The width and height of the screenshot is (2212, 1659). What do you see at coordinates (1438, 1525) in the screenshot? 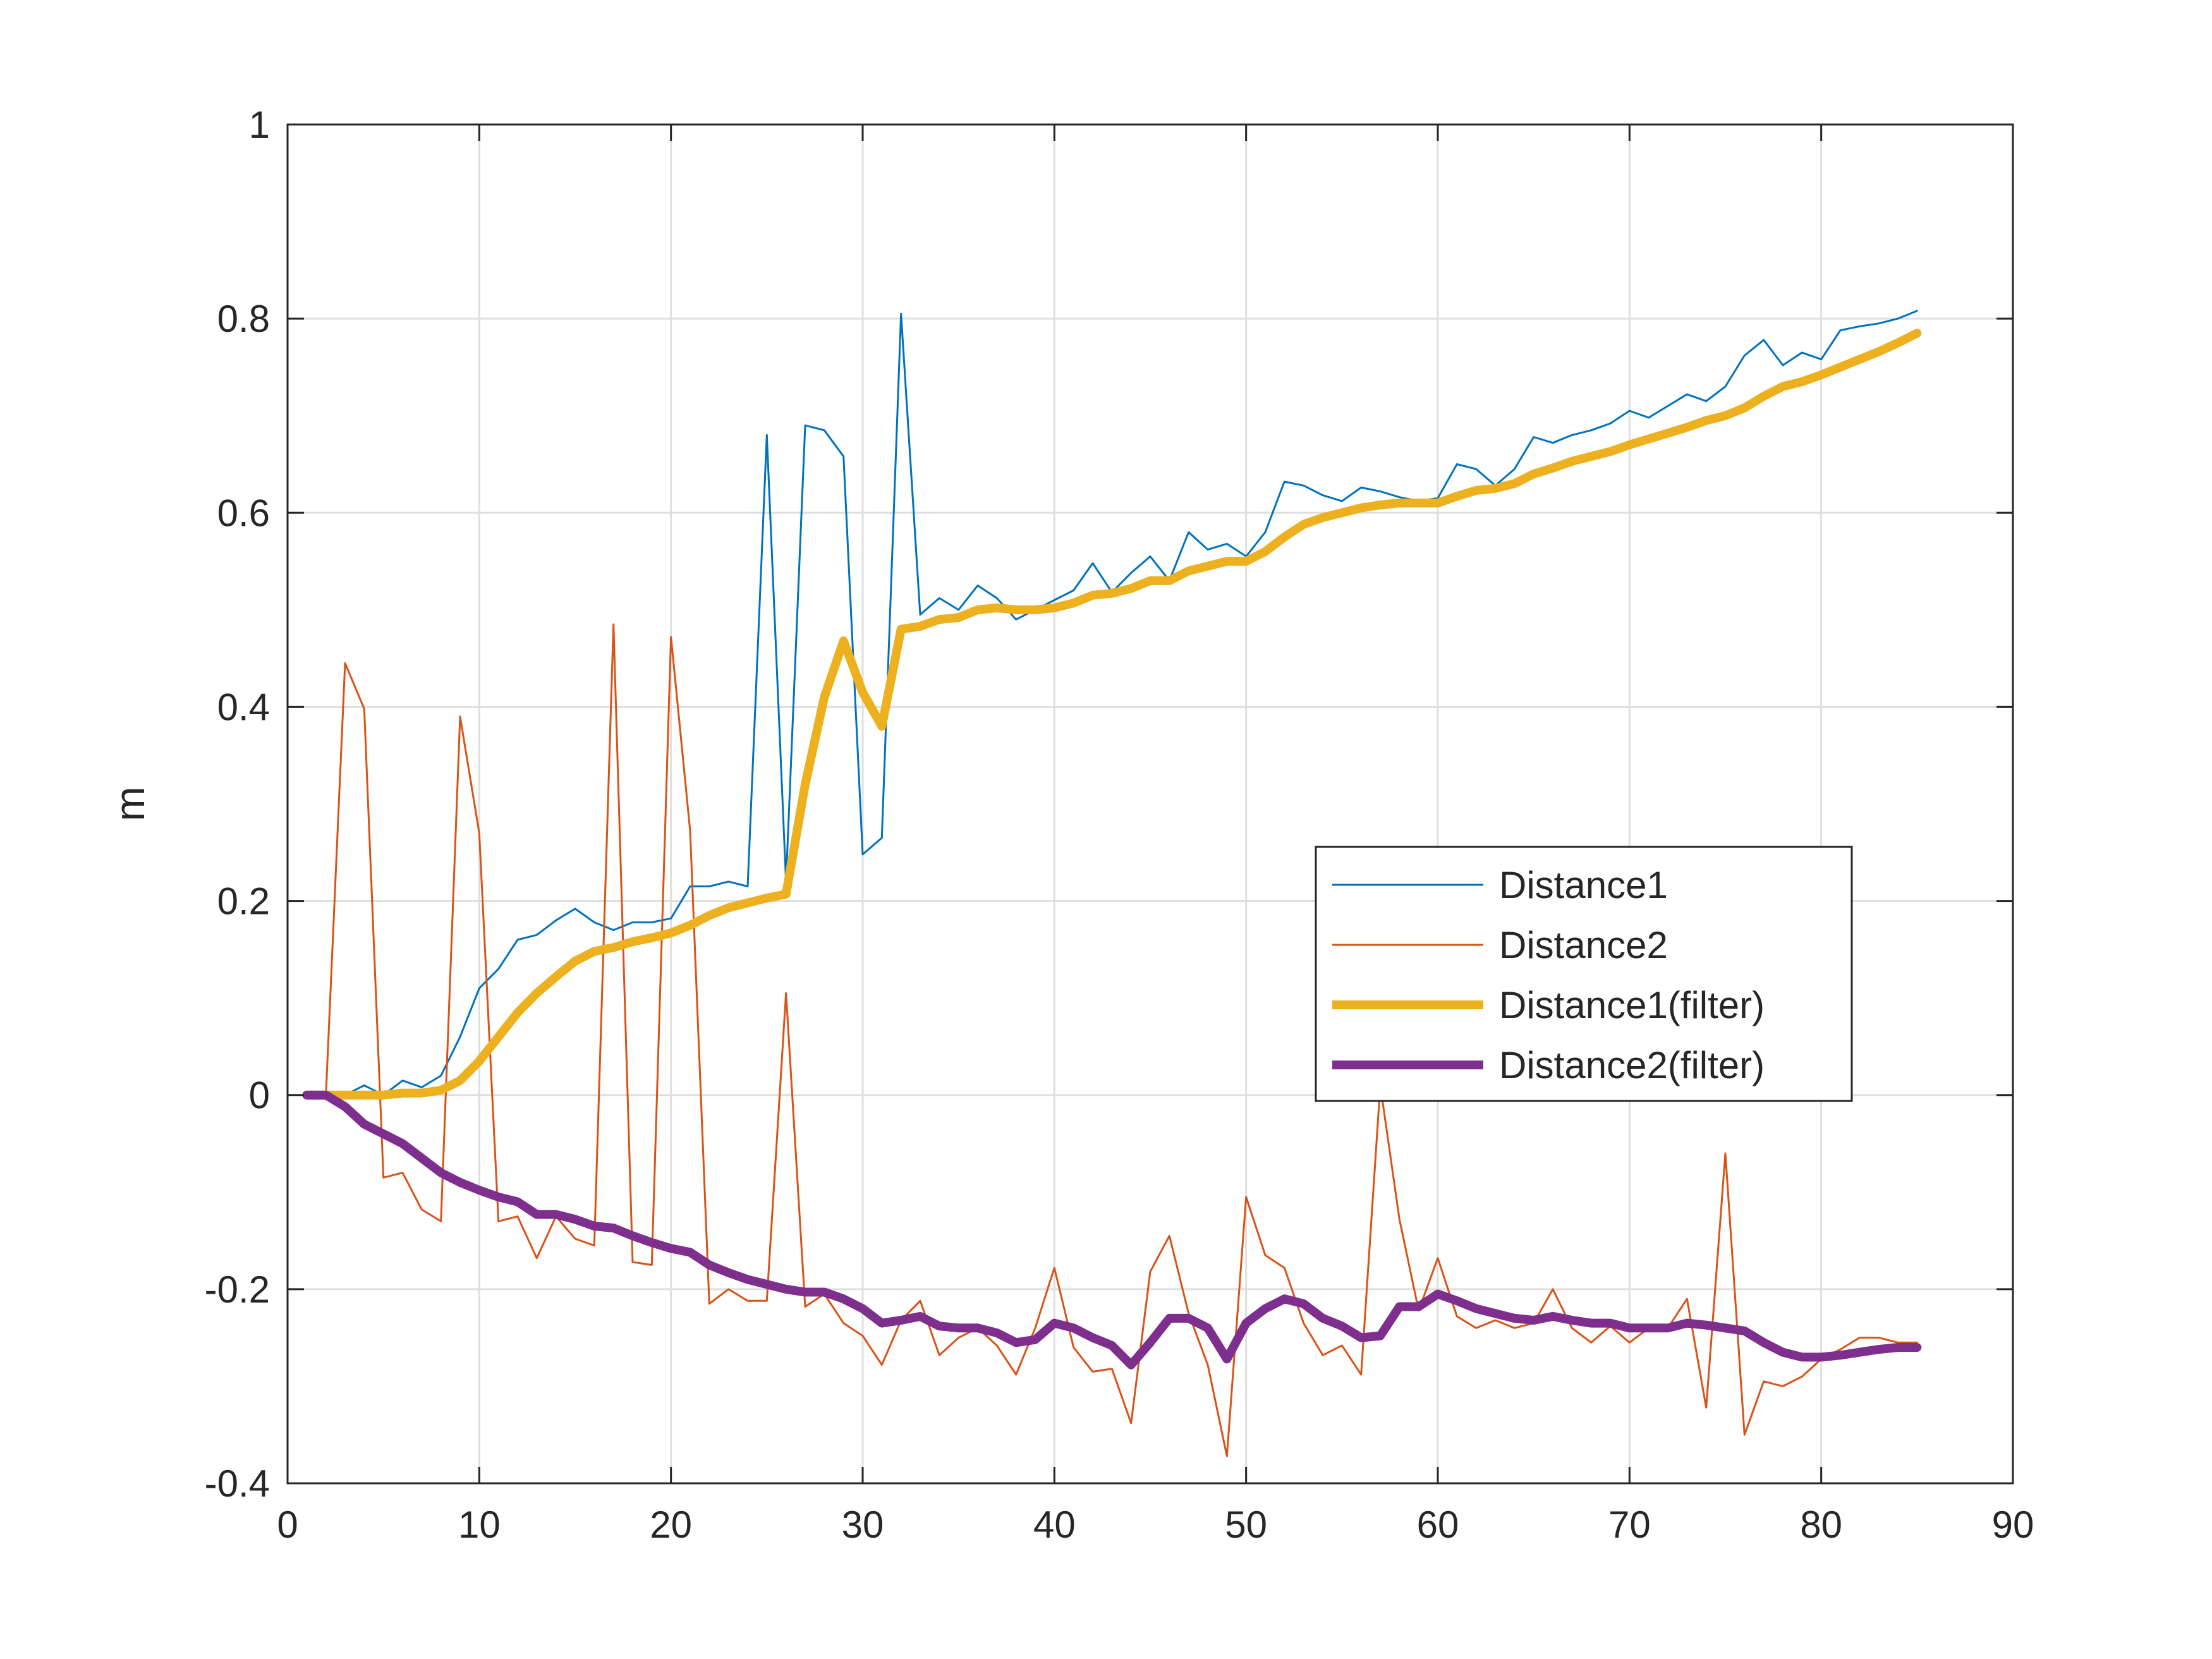
I see `x-tick-label: 60` at bounding box center [1438, 1525].